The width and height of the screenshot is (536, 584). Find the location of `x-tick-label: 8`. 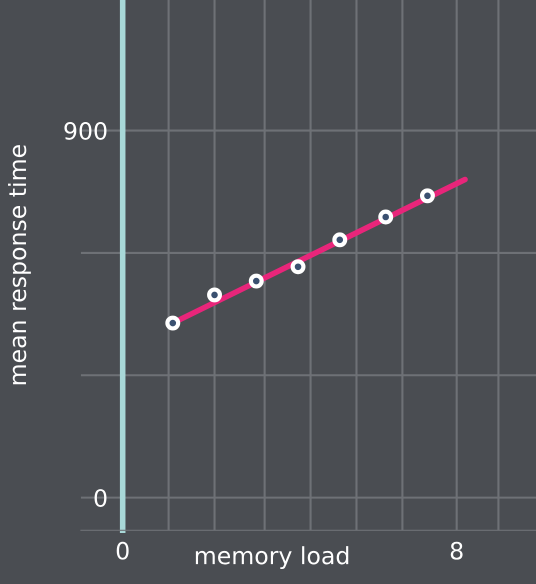

x-tick-label: 8 is located at coordinates (456, 551).